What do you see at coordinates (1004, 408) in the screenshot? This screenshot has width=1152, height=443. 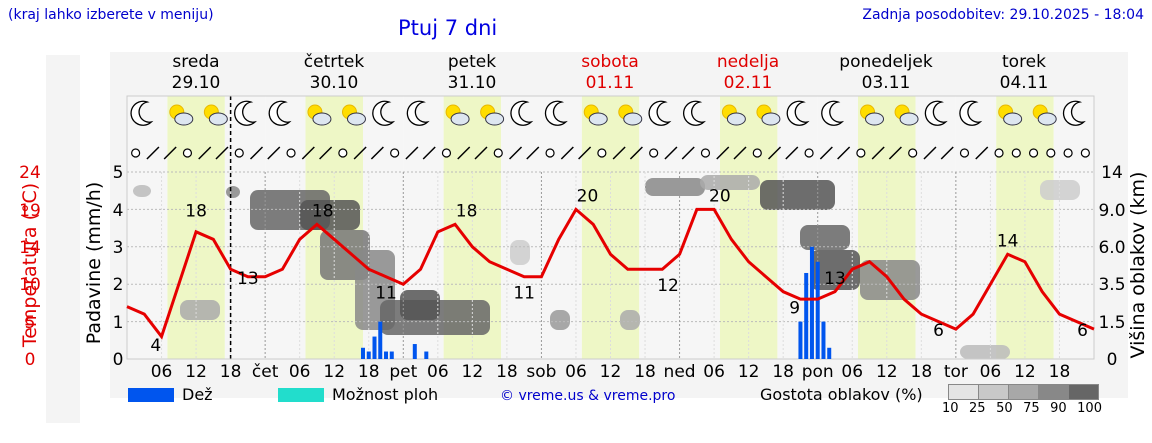 I see `density-step-label: 50` at bounding box center [1004, 408].